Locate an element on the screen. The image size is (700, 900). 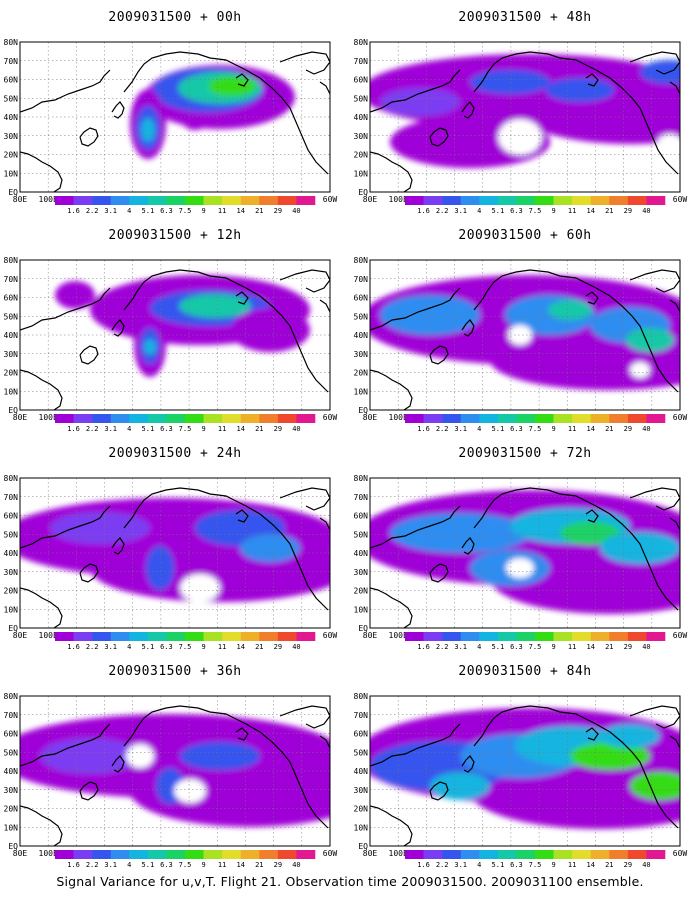
latitude-label: 40N is located at coordinates (361, 771).